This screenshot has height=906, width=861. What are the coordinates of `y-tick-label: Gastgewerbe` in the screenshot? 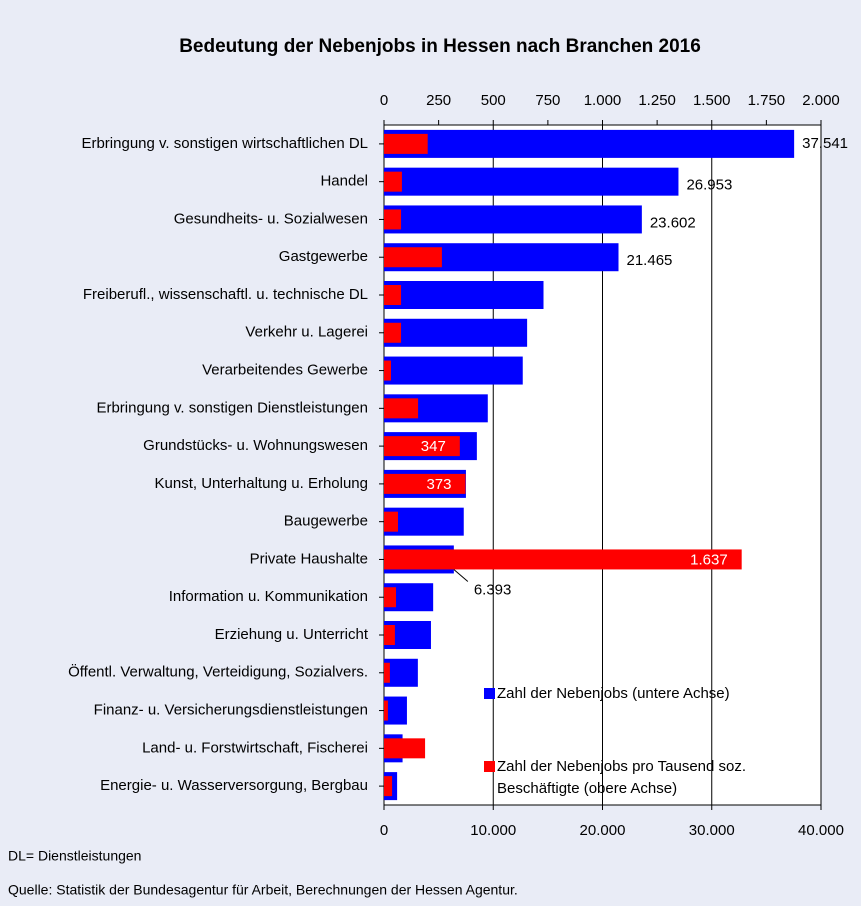 It's located at (323, 256).